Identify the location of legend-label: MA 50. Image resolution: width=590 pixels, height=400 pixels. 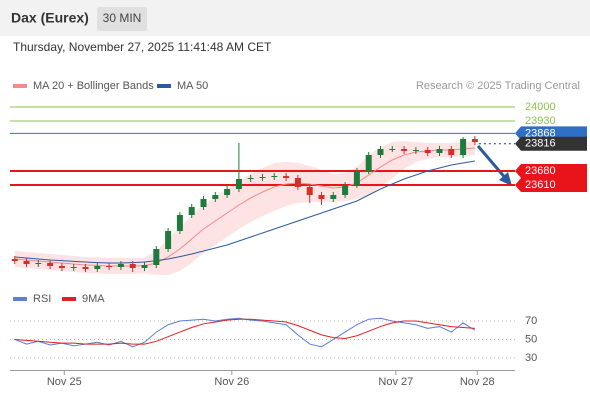
(192, 86).